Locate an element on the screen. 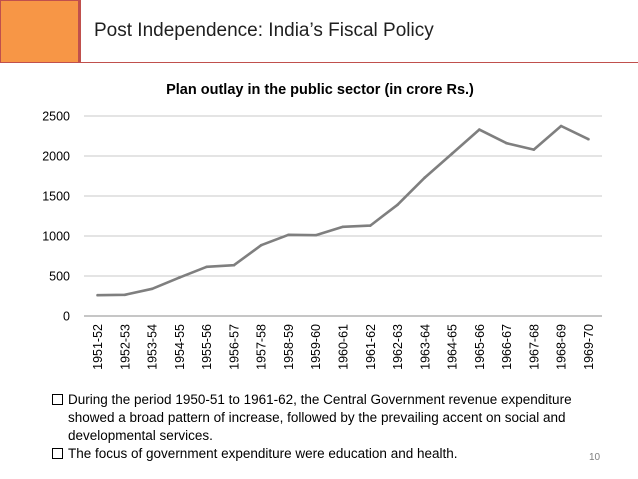 The image size is (638, 479). y-tick-label: 2000 is located at coordinates (56, 157).